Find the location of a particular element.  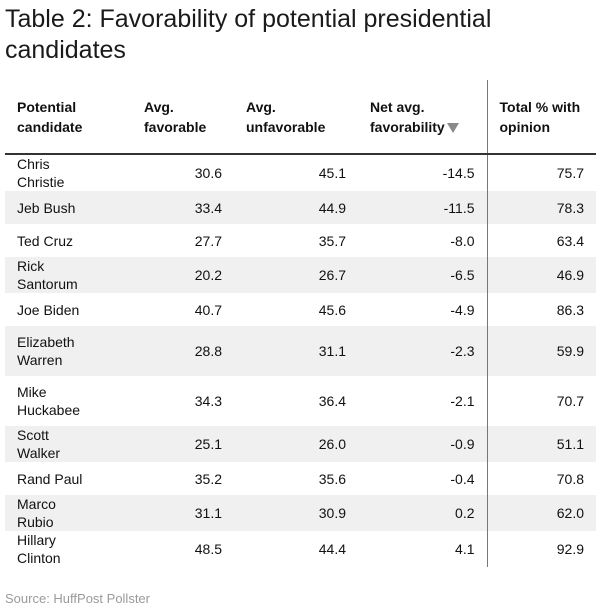

cell-total-opinion: 86.3 is located at coordinates (541, 309).